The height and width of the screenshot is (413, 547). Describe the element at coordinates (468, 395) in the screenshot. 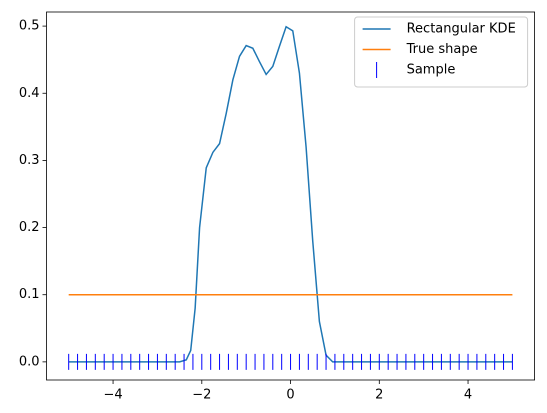

I see `x-tick-label: 4` at that location.